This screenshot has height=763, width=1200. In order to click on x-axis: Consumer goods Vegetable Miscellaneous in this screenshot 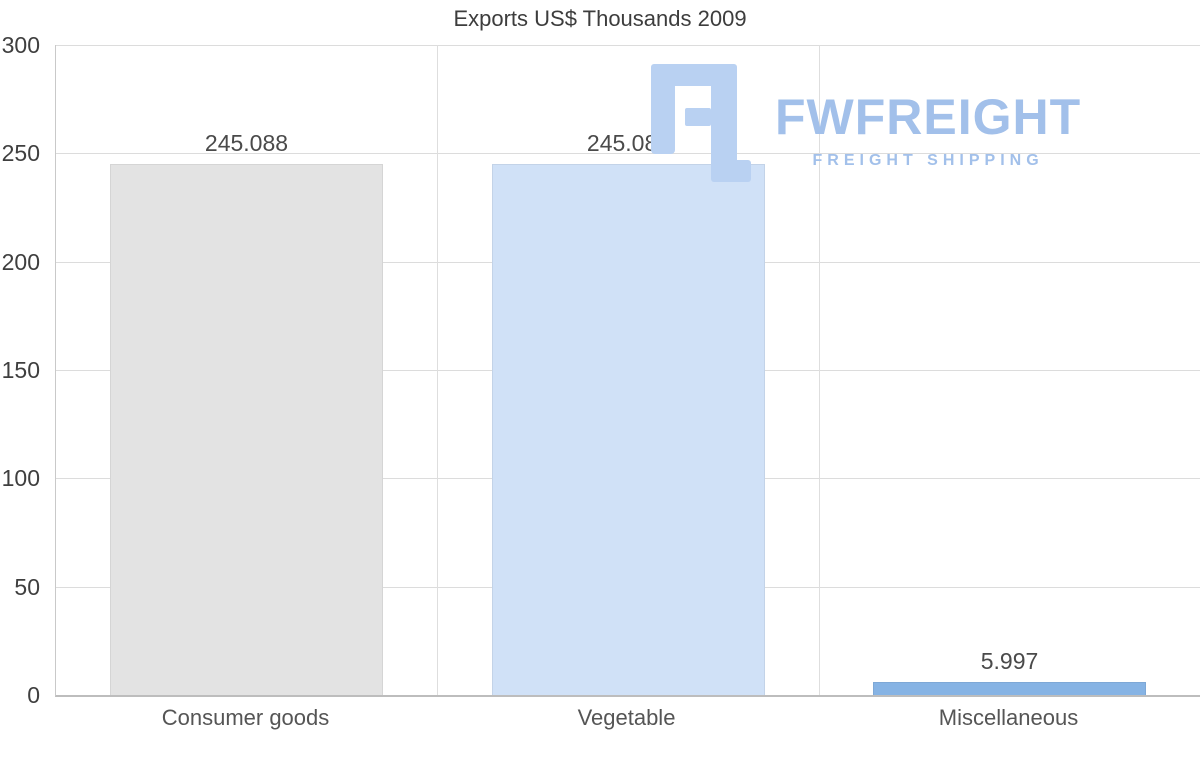, I will do `click(627, 723)`.